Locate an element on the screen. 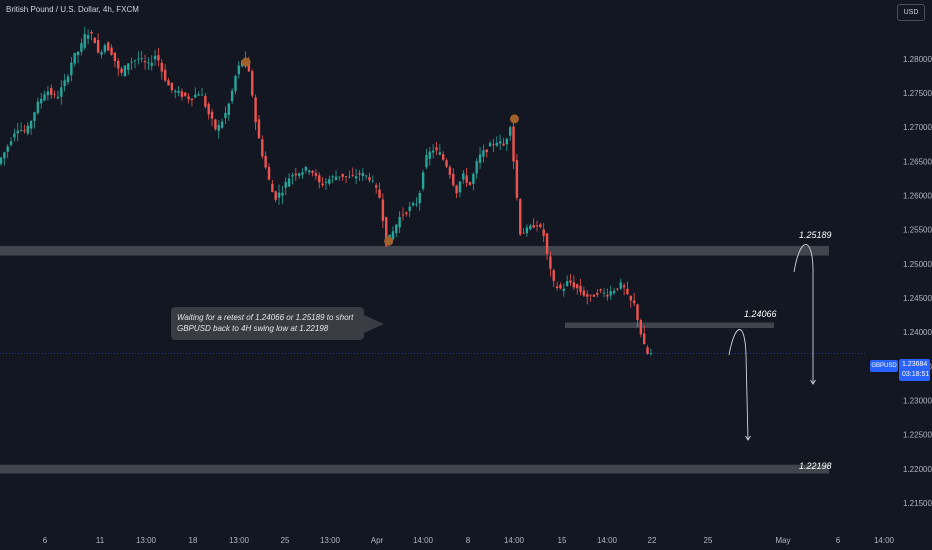 This screenshot has width=932, height=550. y-tick-label: 1.25500 is located at coordinates (917, 230).